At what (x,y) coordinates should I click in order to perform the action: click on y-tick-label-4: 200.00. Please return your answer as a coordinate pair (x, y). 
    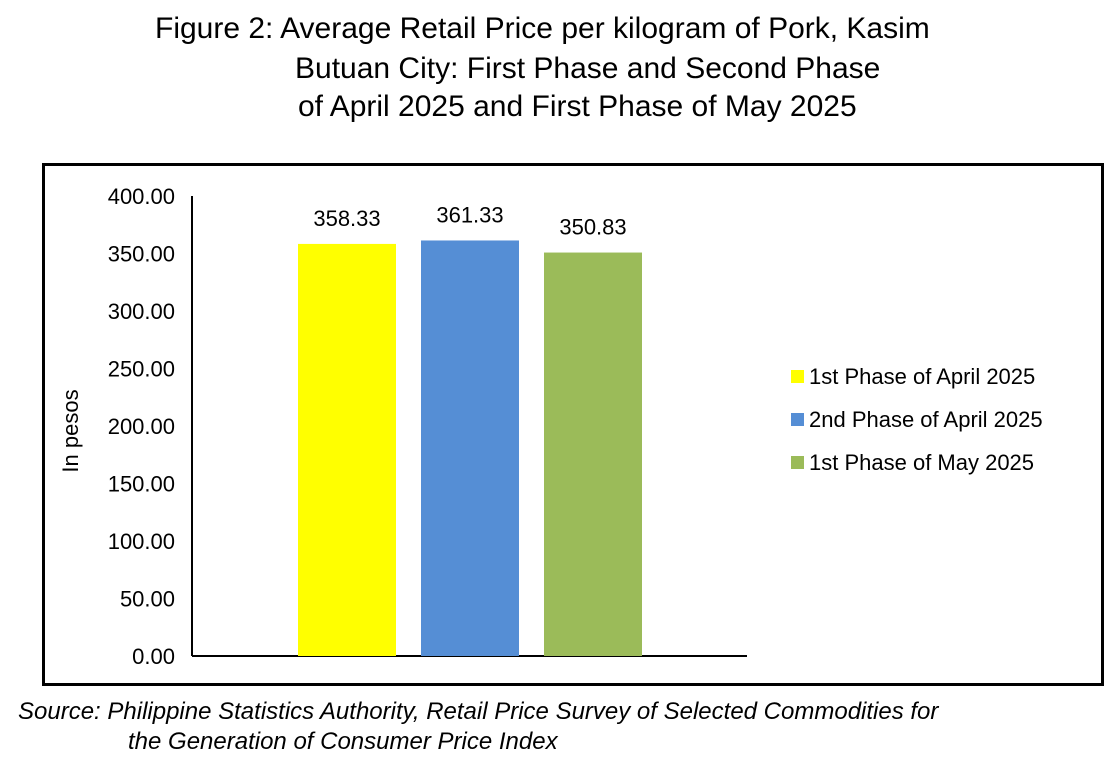
    Looking at the image, I should click on (141, 426).